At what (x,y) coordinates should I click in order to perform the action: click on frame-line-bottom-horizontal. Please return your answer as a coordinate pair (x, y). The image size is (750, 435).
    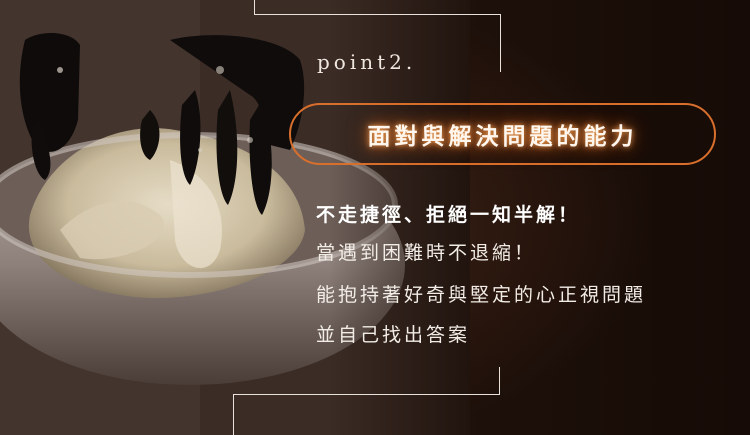
    Looking at the image, I should click on (366, 394).